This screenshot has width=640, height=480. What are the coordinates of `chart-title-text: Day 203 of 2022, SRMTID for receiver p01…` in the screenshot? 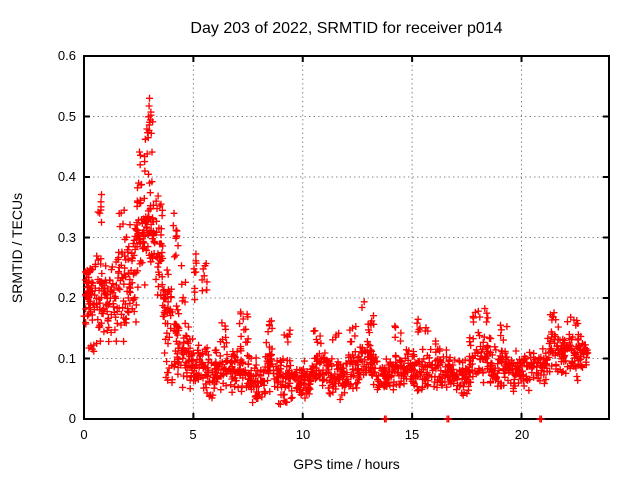 It's located at (346, 28).